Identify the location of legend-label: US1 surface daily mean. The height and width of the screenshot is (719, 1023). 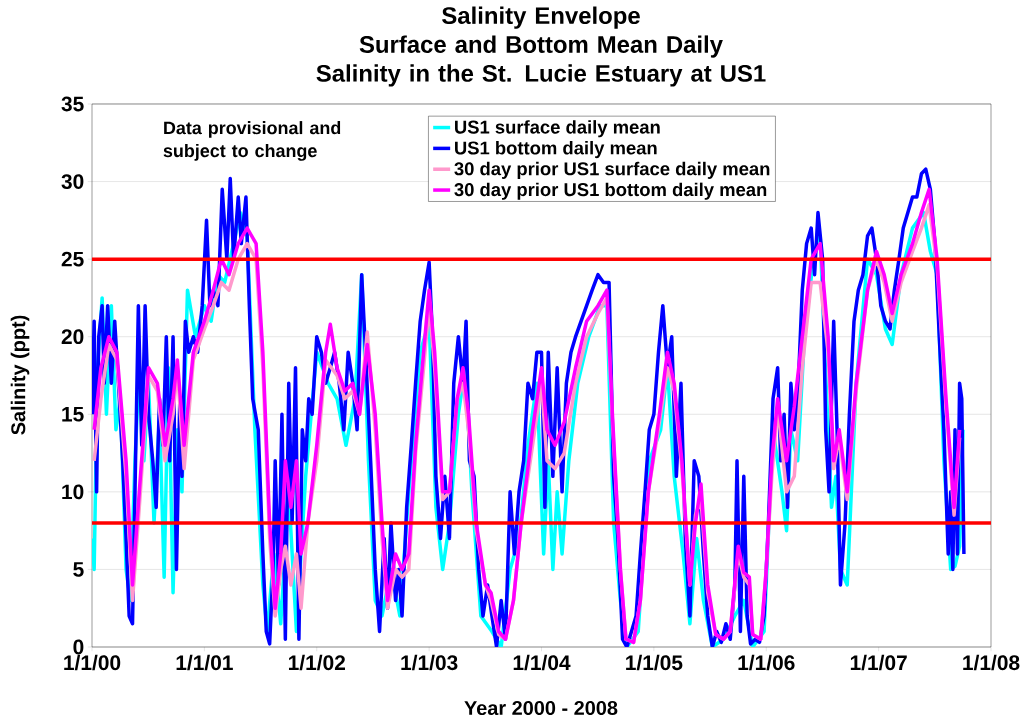
(557, 129).